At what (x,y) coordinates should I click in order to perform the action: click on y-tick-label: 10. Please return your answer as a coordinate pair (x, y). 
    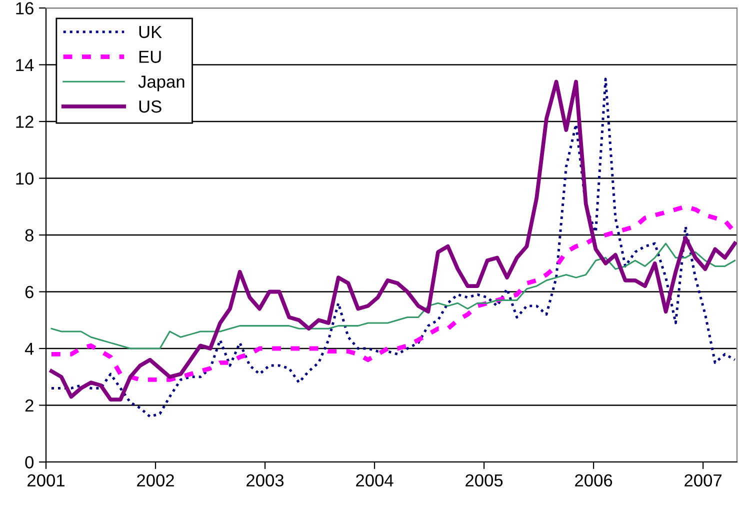
    Looking at the image, I should click on (25, 178).